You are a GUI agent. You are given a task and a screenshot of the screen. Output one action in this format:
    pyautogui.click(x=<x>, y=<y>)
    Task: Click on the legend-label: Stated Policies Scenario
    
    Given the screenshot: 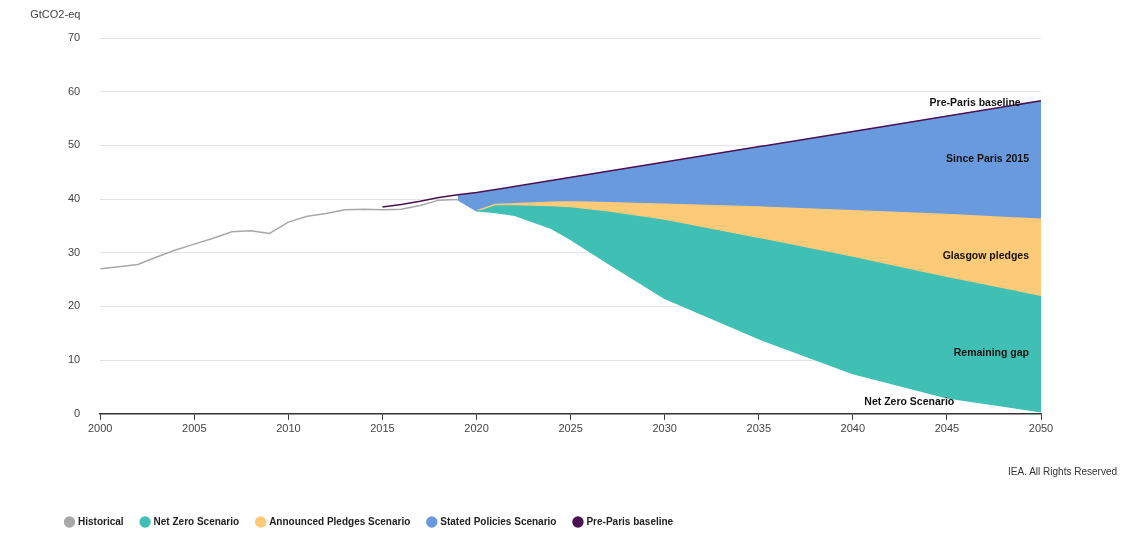 What is the action you would take?
    pyautogui.click(x=498, y=521)
    